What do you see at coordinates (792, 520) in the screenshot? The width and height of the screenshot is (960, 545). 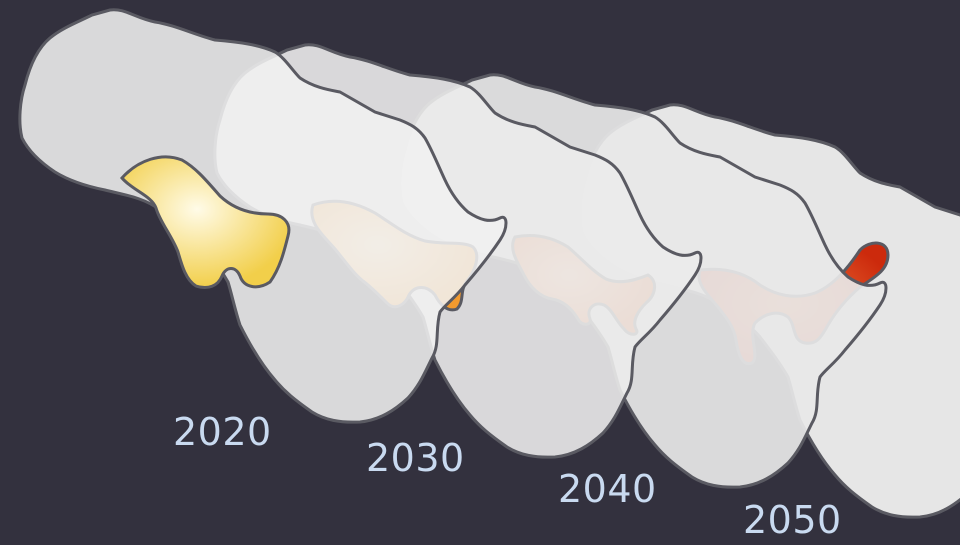 I see `year-label-2050: 2050` at bounding box center [792, 520].